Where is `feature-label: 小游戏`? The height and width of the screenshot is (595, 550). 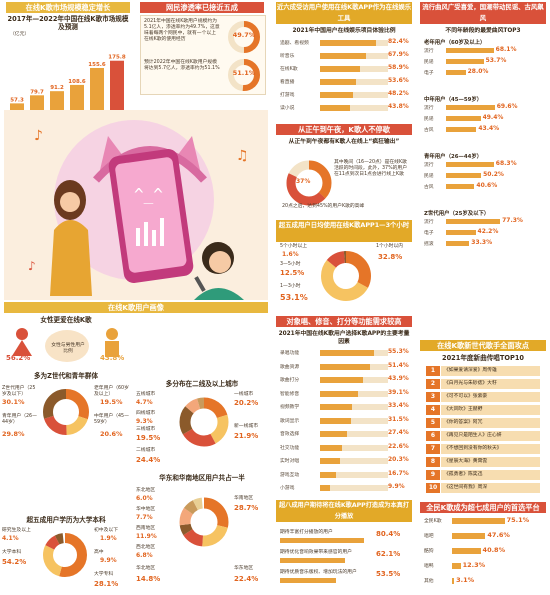 feature-label: 小游戏 is located at coordinates (287, 488).